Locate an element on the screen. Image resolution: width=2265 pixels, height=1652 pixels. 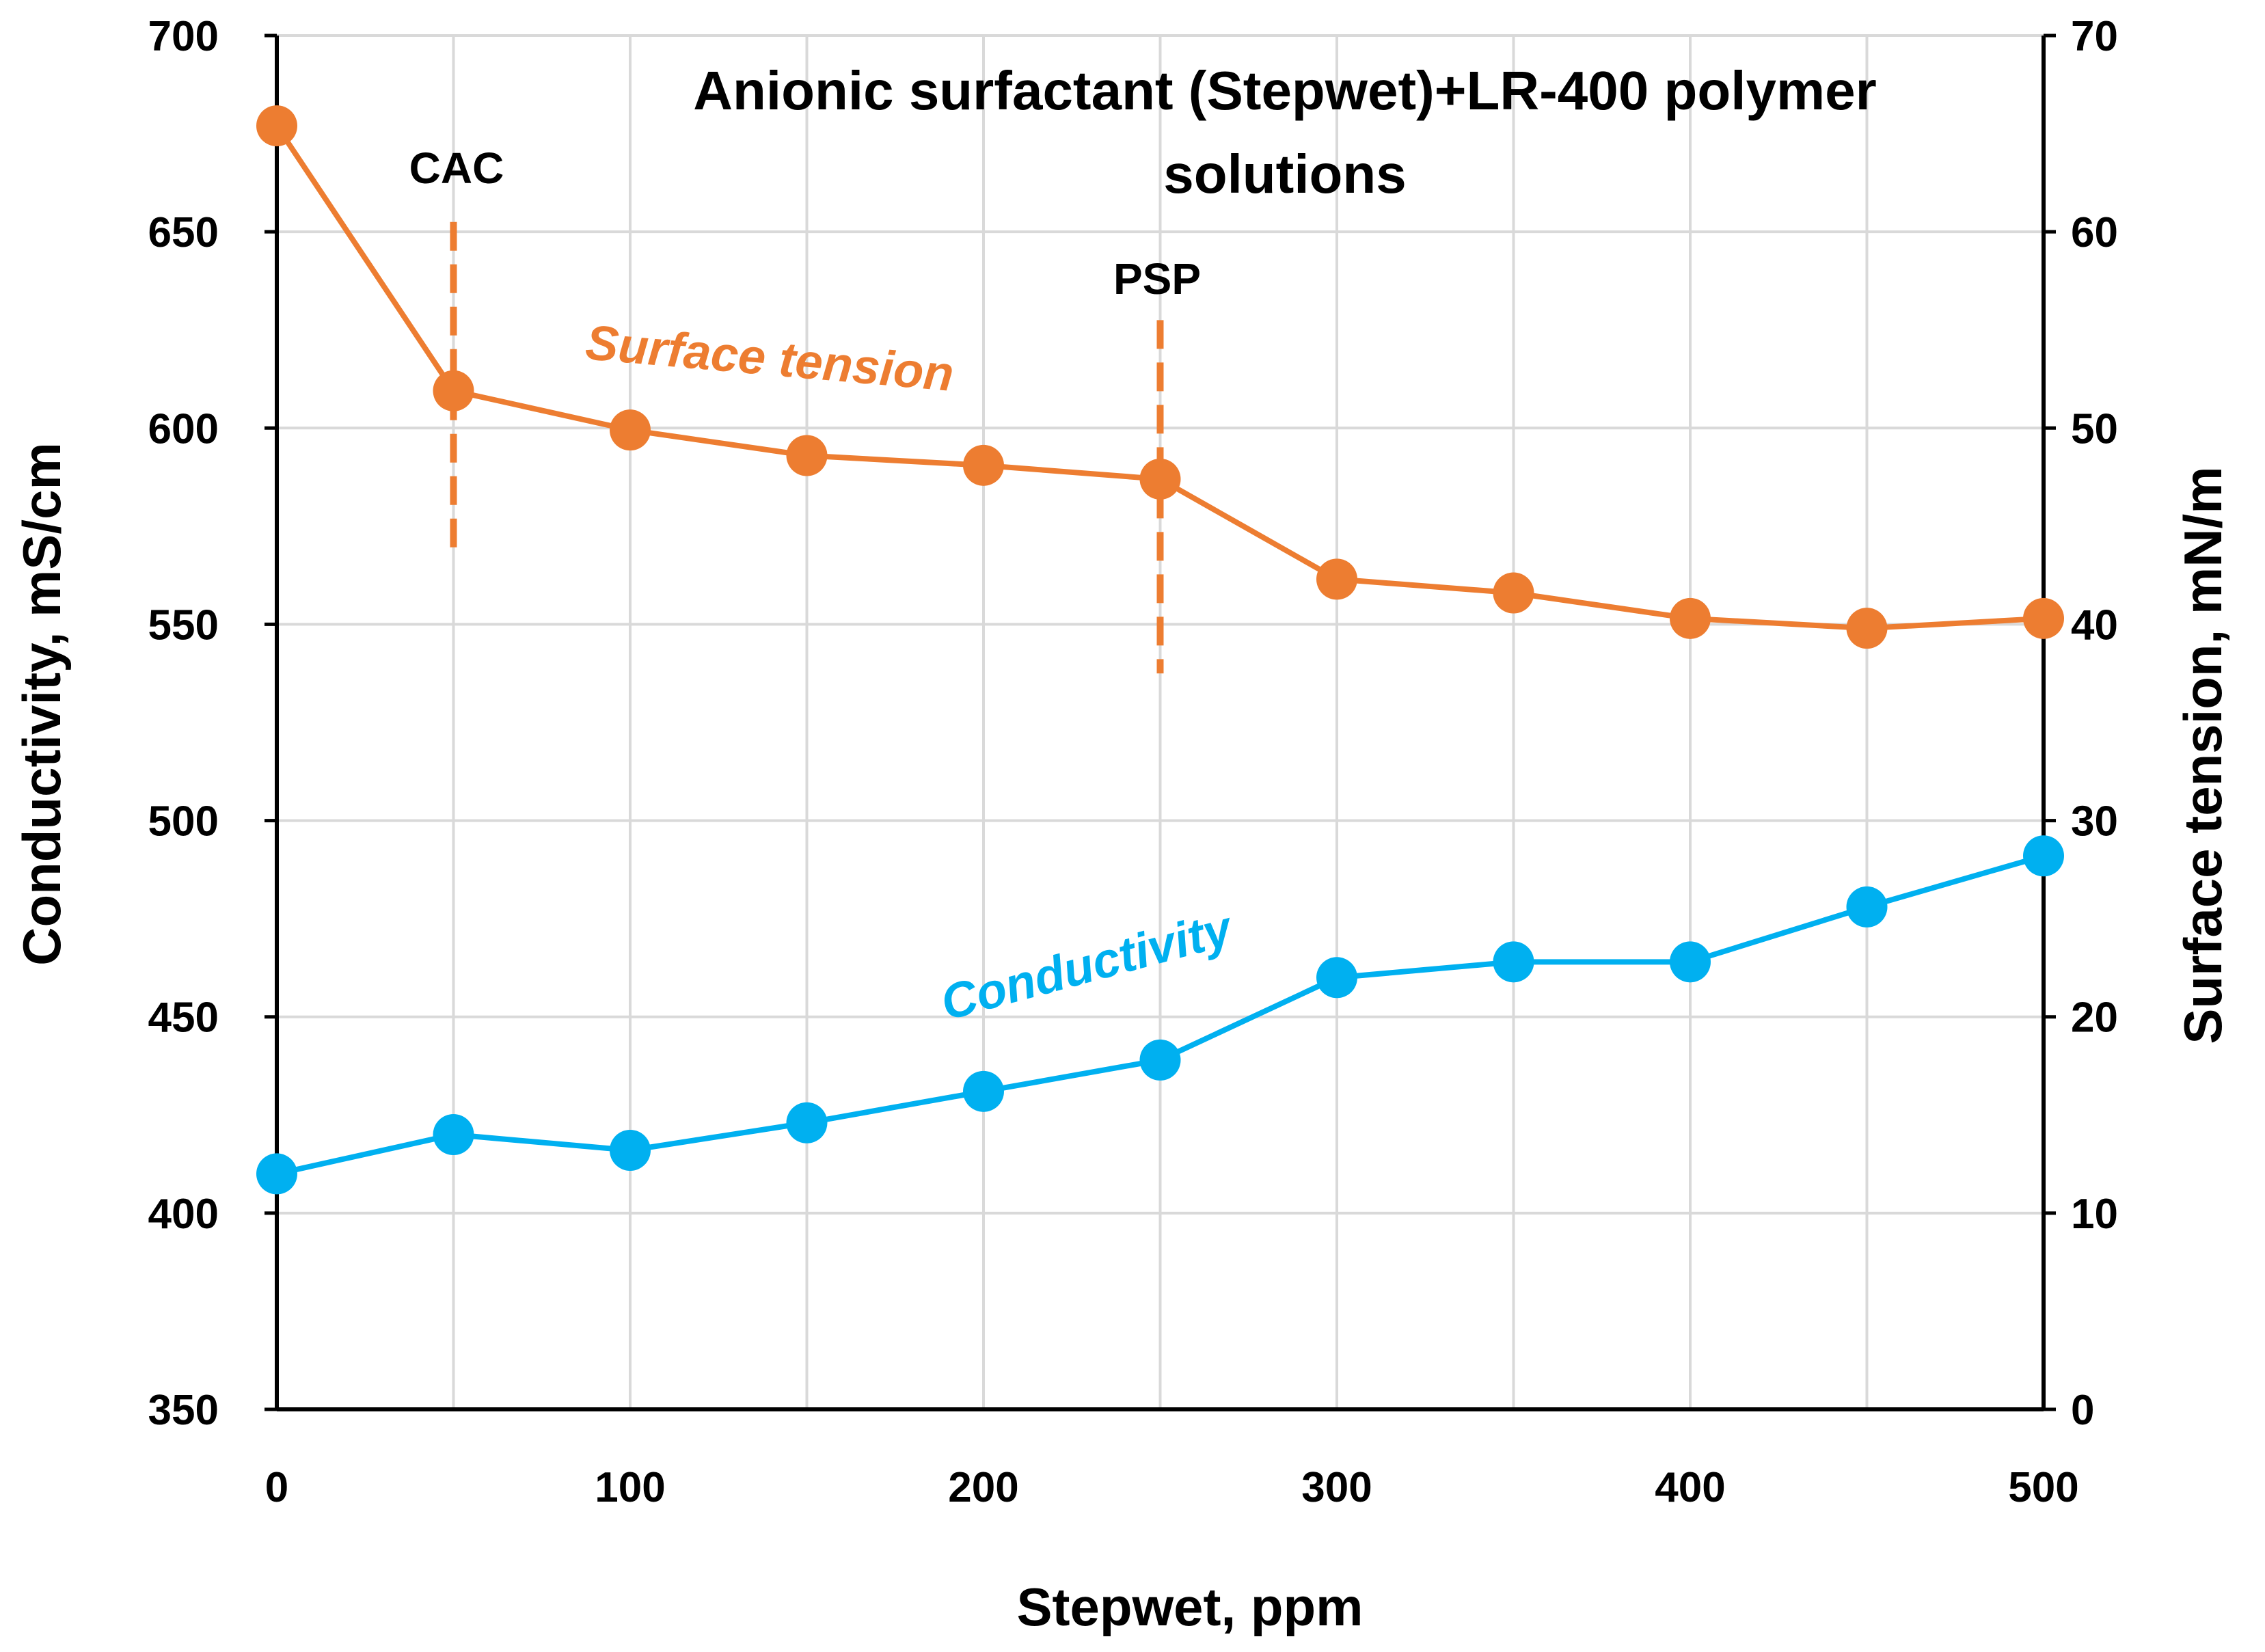
x-tick-label-400: 400 is located at coordinates (1690, 1487).